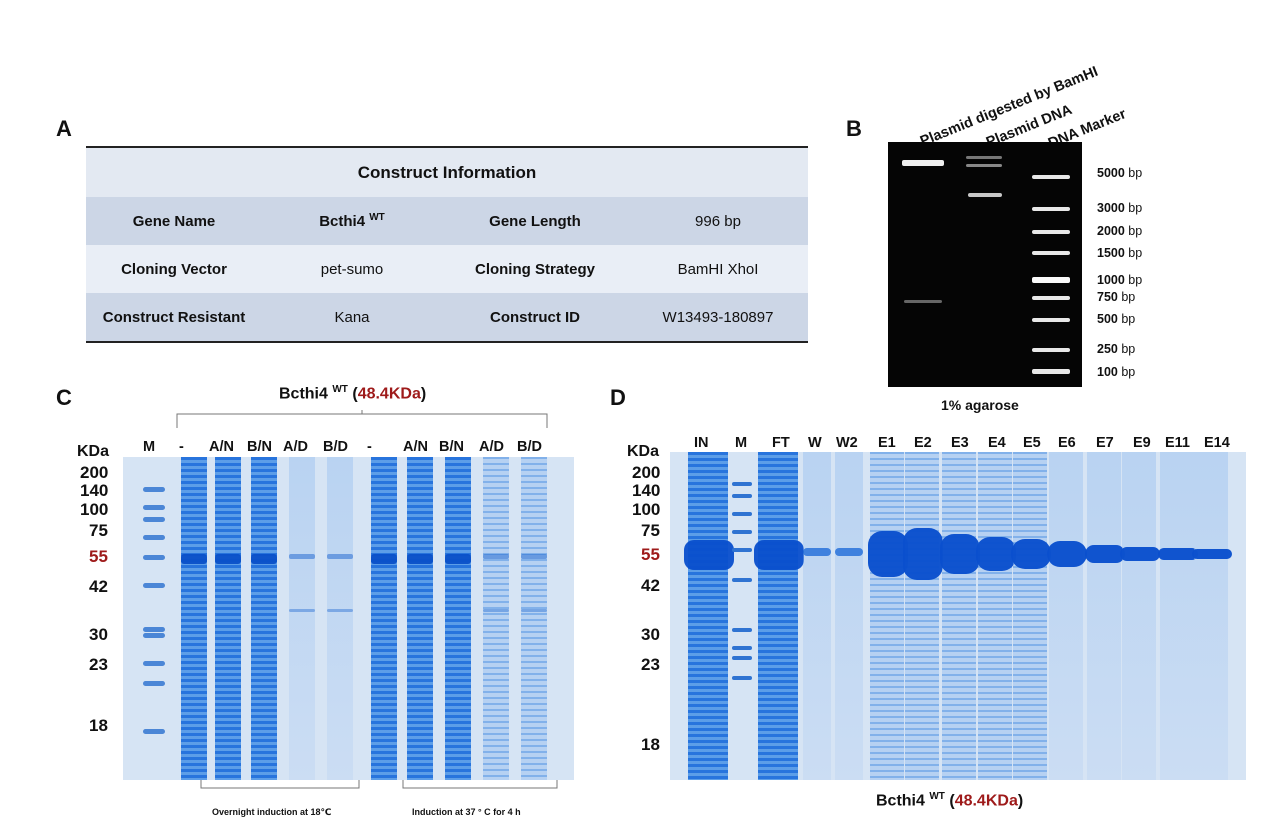 Image resolution: width=1280 pixels, height=835 pixels. Describe the element at coordinates (1067, 443) in the screenshot. I see `lane-label: E6` at that location.